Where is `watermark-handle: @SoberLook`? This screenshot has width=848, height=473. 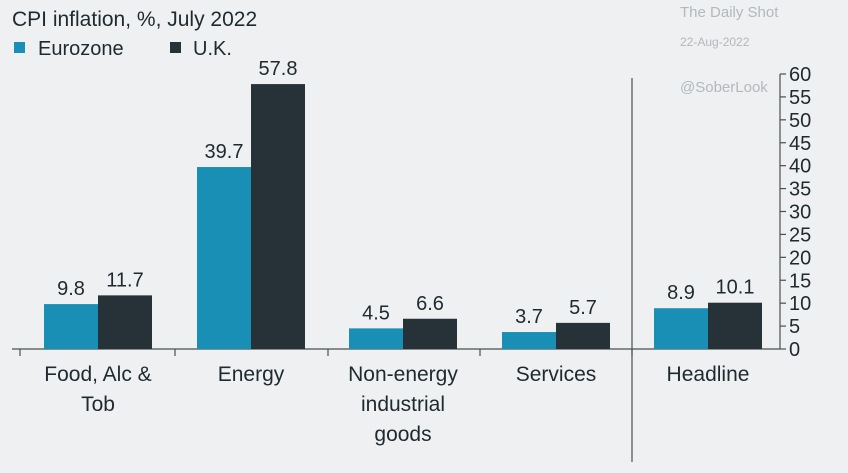 watermark-handle: @SoberLook is located at coordinates (724, 87).